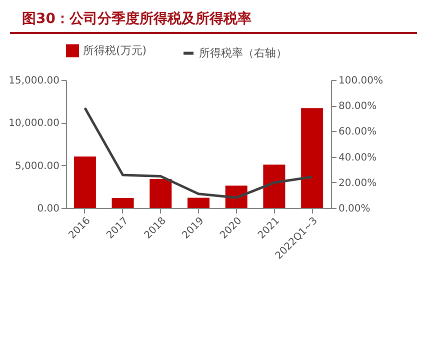 This screenshot has width=427, height=349. What do you see at coordinates (37, 166) in the screenshot?
I see `y-tick-label: 5,000.00` at bounding box center [37, 166].